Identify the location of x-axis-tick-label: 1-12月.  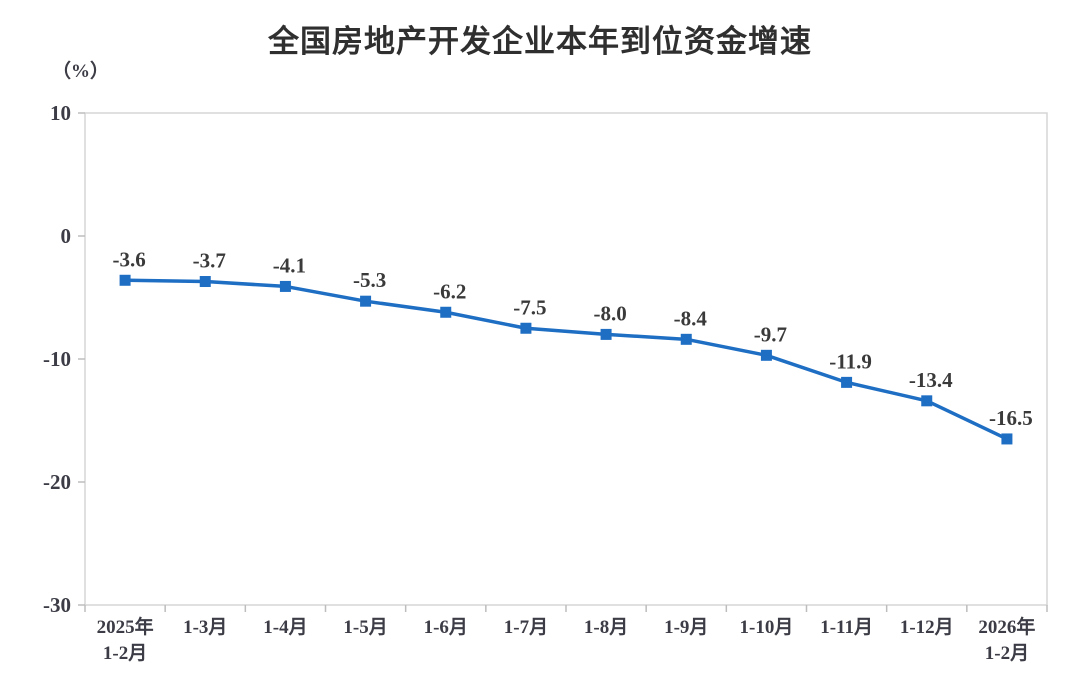
(927, 627).